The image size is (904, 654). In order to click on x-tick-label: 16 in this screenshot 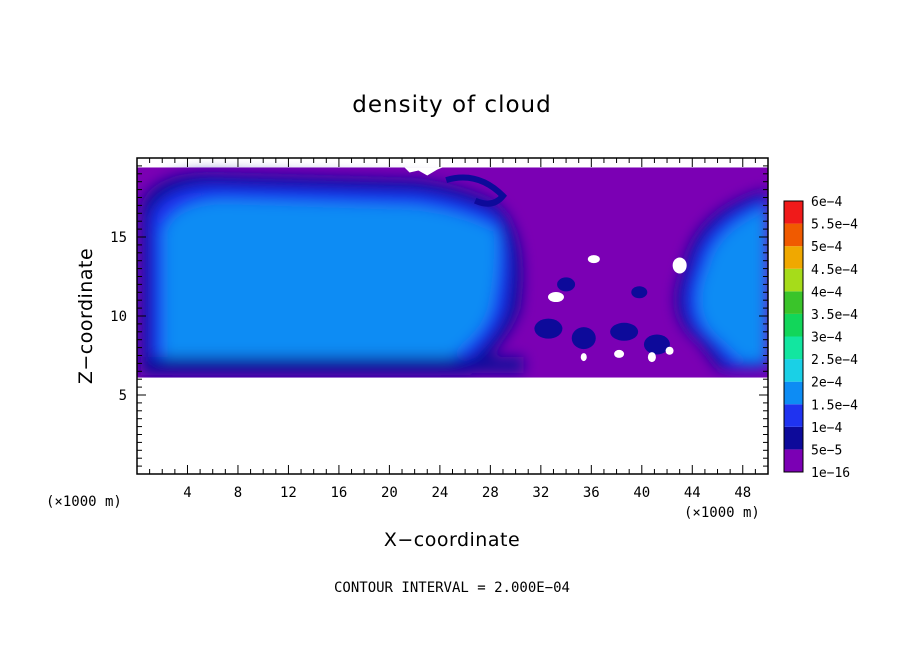, I will do `click(338, 493)`.